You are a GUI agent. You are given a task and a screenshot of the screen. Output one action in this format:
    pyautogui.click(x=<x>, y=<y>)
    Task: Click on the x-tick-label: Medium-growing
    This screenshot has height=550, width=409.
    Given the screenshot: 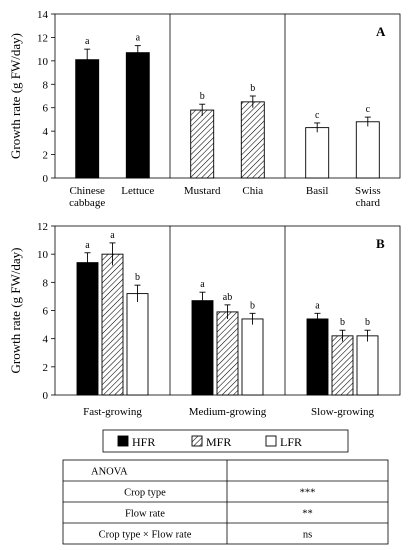 What is the action you would take?
    pyautogui.click(x=228, y=412)
    